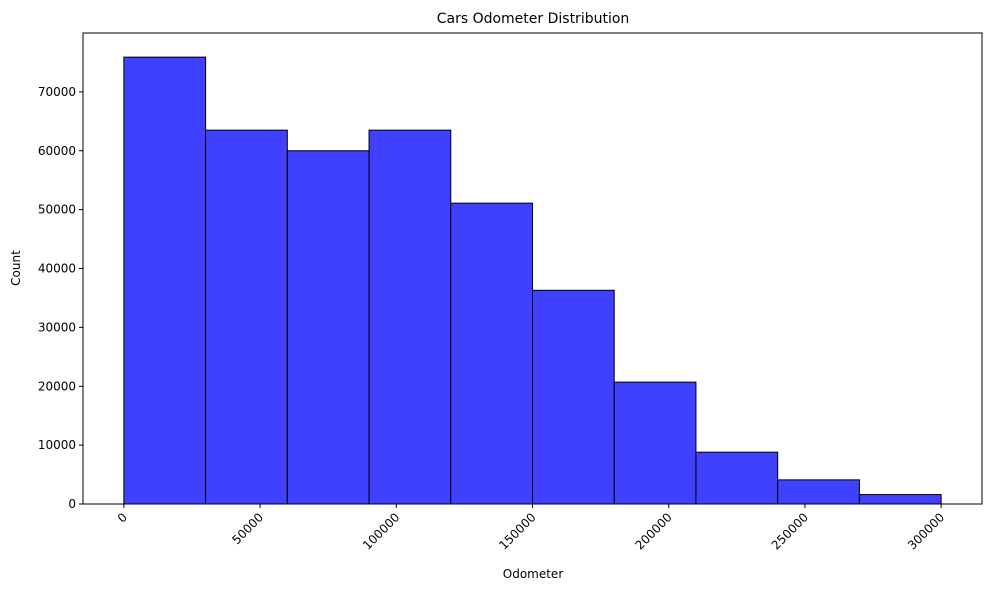  What do you see at coordinates (57, 92) in the screenshot?
I see `y-tick-label-7: 70000` at bounding box center [57, 92].